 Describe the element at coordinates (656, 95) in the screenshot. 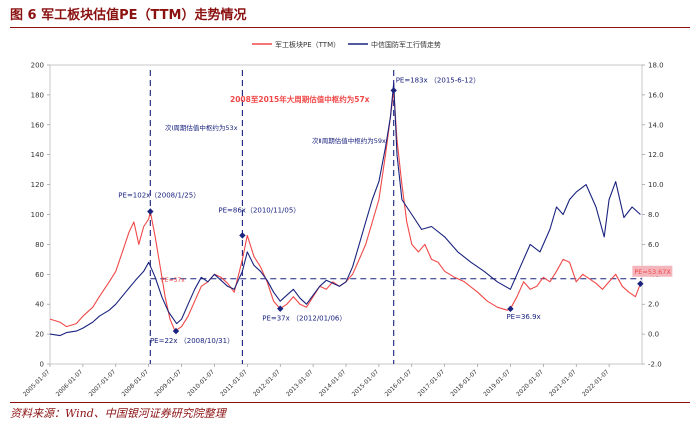

I see `right-tick-label: 16.0` at that location.